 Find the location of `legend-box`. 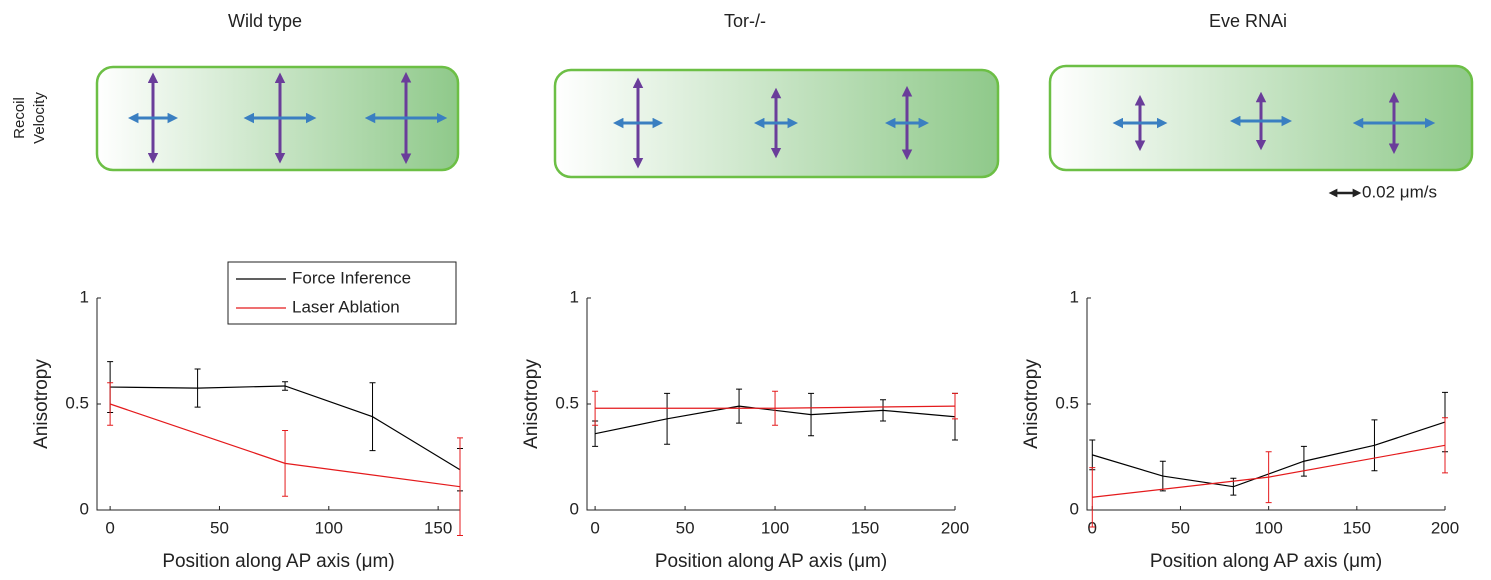

legend-box is located at coordinates (342, 293).